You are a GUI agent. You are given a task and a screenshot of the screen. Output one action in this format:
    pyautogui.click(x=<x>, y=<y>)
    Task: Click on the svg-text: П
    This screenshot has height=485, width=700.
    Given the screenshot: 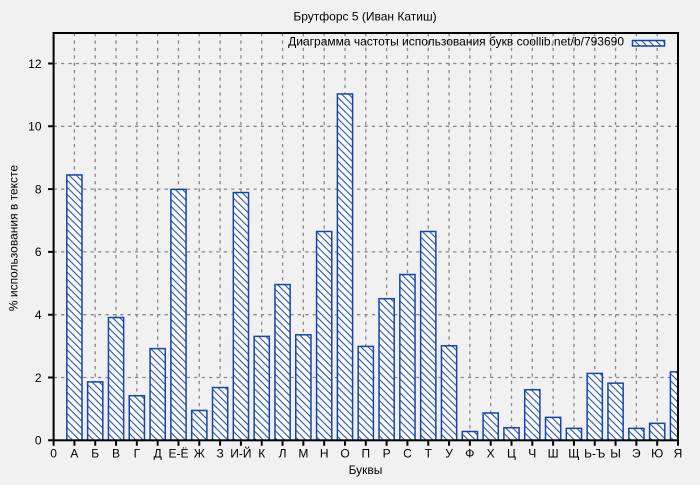 What is the action you would take?
    pyautogui.click(x=365, y=454)
    